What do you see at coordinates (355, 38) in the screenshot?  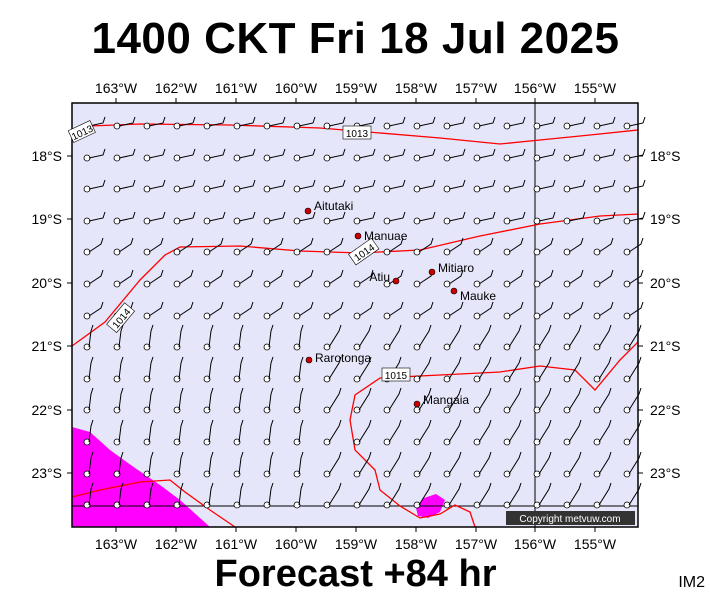 I see `map-title: 1400 CKT Fri 18 Jul 2025` at bounding box center [355, 38].